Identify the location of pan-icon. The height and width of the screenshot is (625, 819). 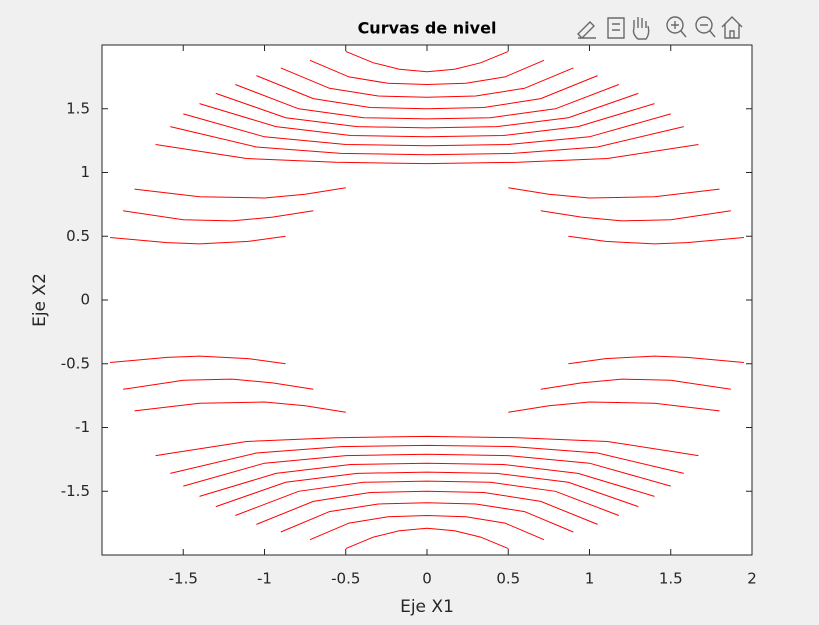
(641, 28).